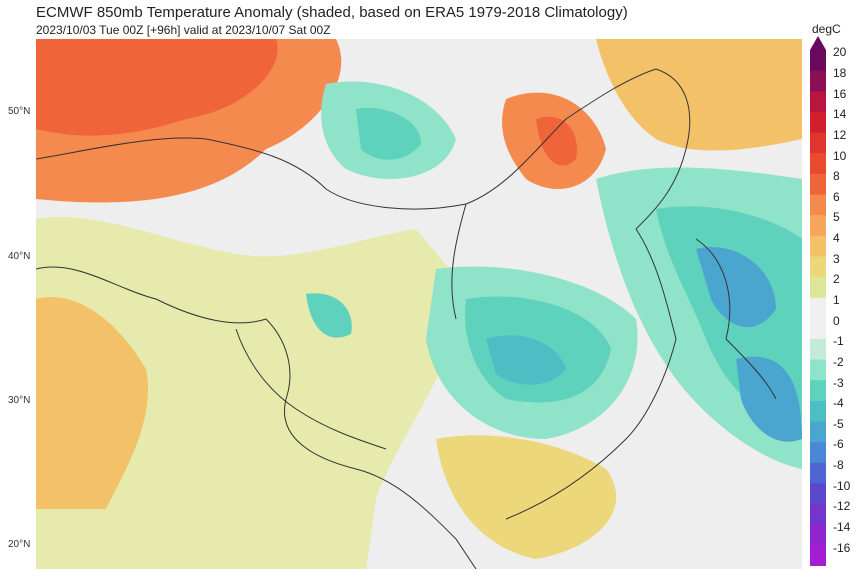 This screenshot has height=571, width=863. I want to click on colorbar-tick-label: -16, so click(842, 547).